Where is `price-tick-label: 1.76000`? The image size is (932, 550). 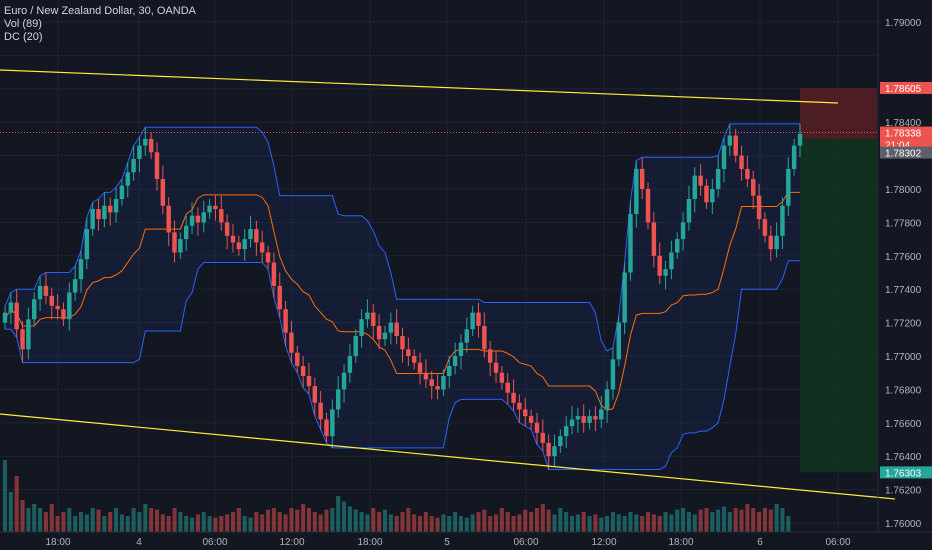 price-tick-label: 1.76000 is located at coordinates (903, 524).